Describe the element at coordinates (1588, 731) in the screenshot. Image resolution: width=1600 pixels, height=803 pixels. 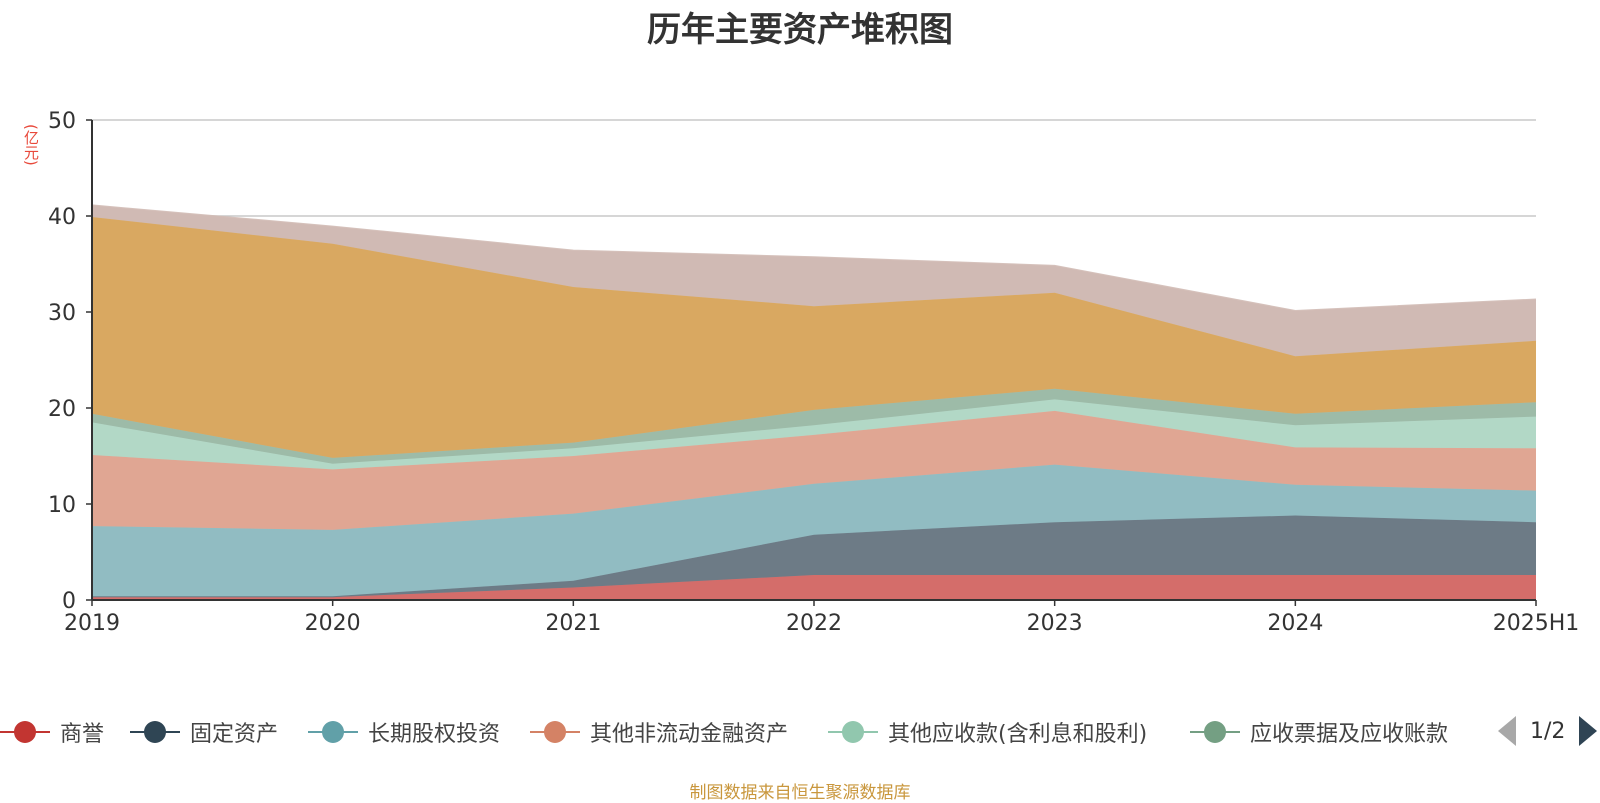
I see `legend-next-icon` at that location.